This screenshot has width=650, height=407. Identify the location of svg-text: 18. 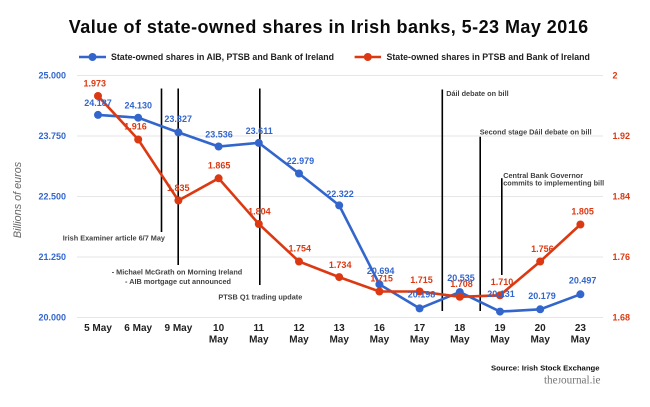
(460, 328).